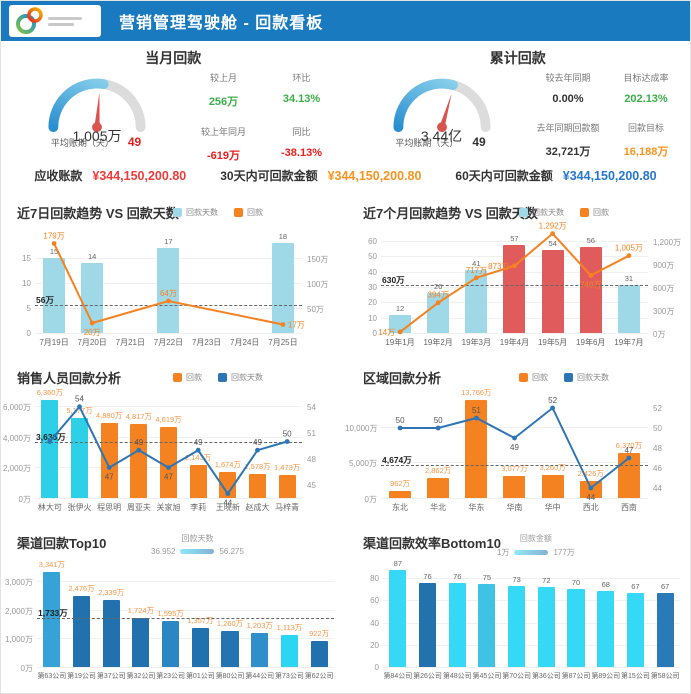 This screenshot has width=691, height=694. I want to click on y-axis-tick: 0, so click(376, 667).